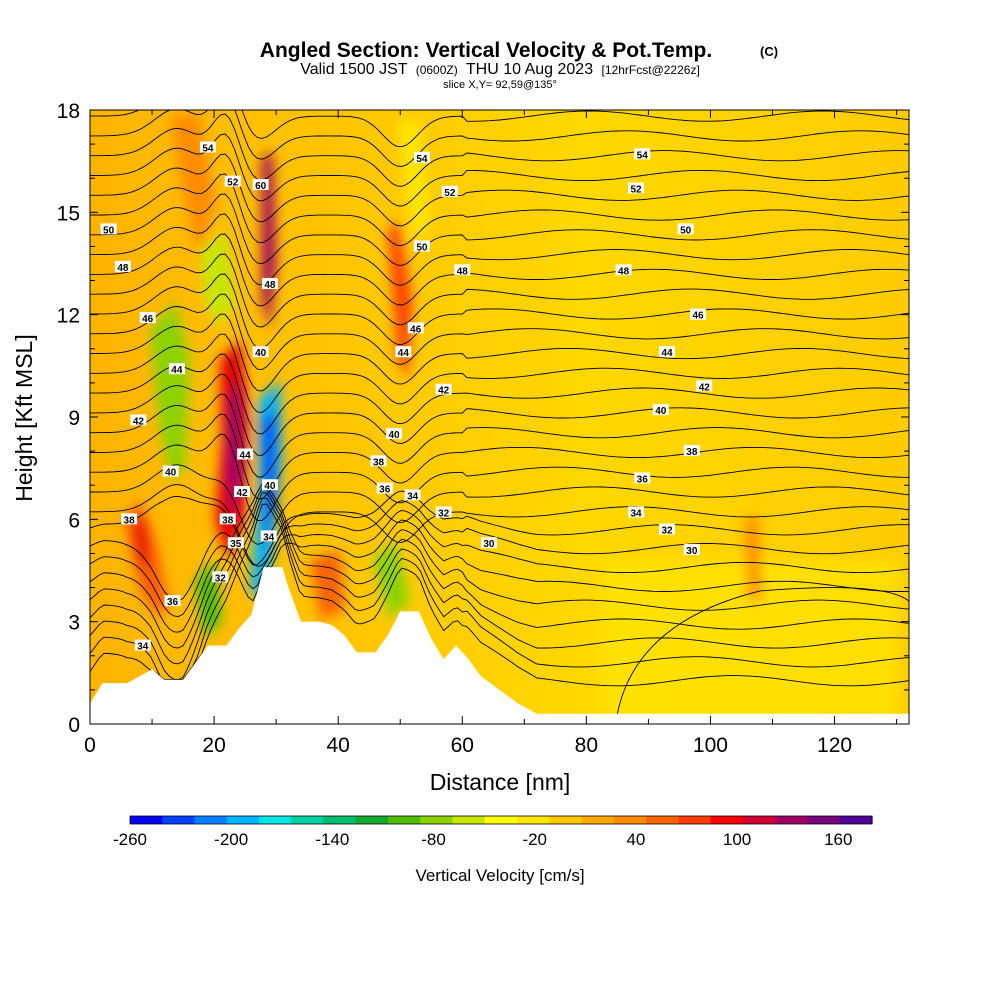  I want to click on contour-label: 46, so click(415, 328).